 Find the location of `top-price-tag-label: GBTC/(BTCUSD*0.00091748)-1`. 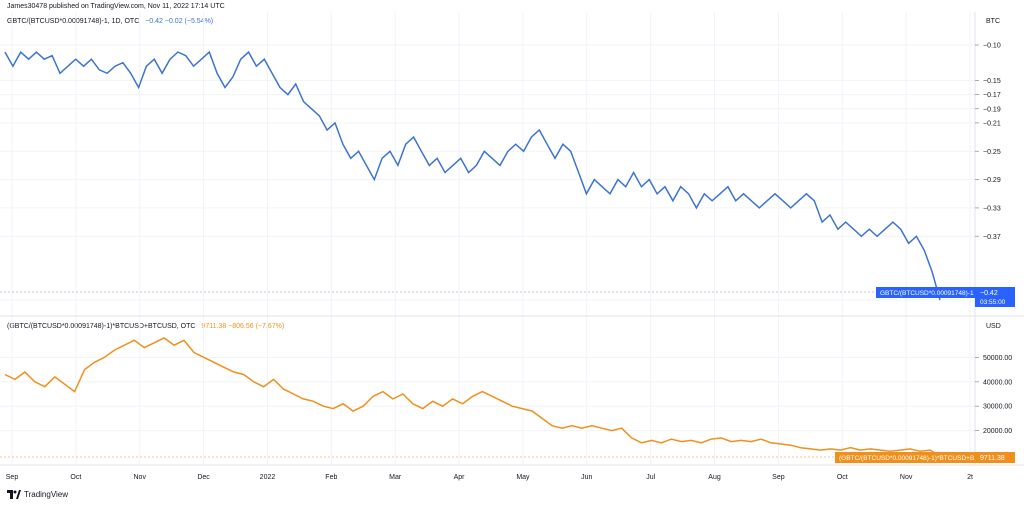

top-price-tag-label: GBTC/(BTCUSD*0.00091748)-1 is located at coordinates (927, 293).